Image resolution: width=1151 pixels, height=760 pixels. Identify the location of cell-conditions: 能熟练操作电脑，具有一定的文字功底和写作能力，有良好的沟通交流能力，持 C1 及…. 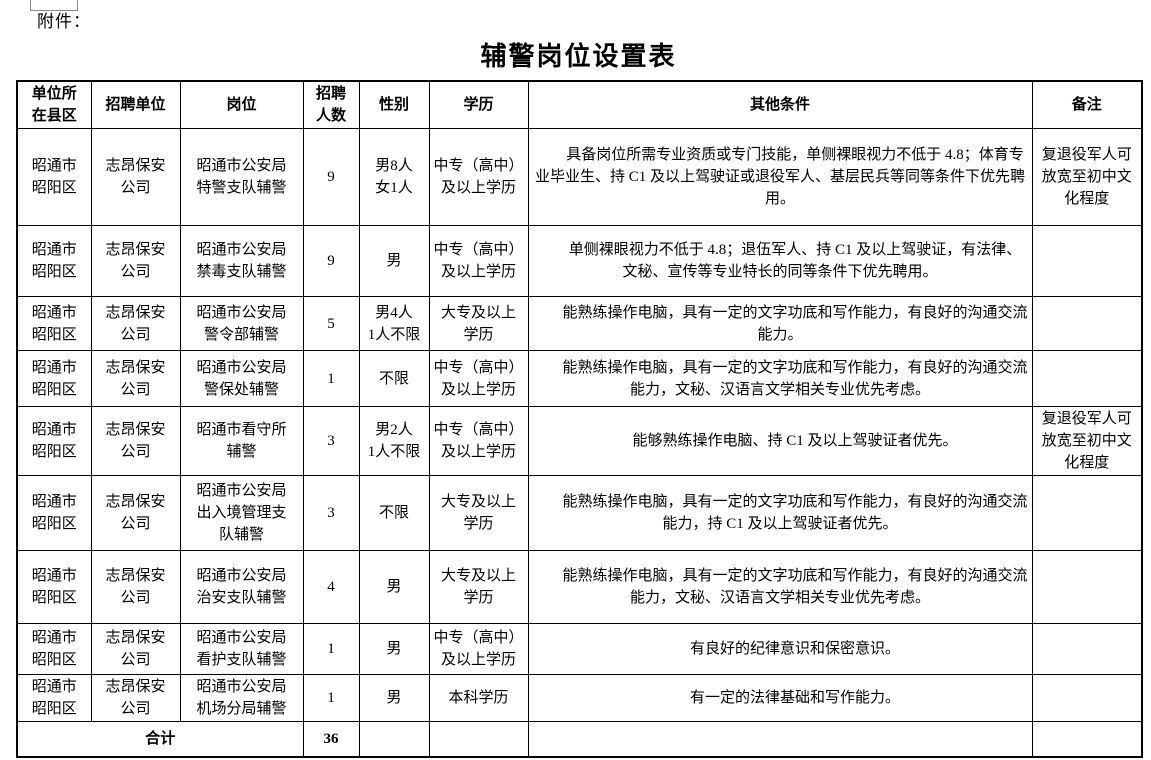
(780, 513).